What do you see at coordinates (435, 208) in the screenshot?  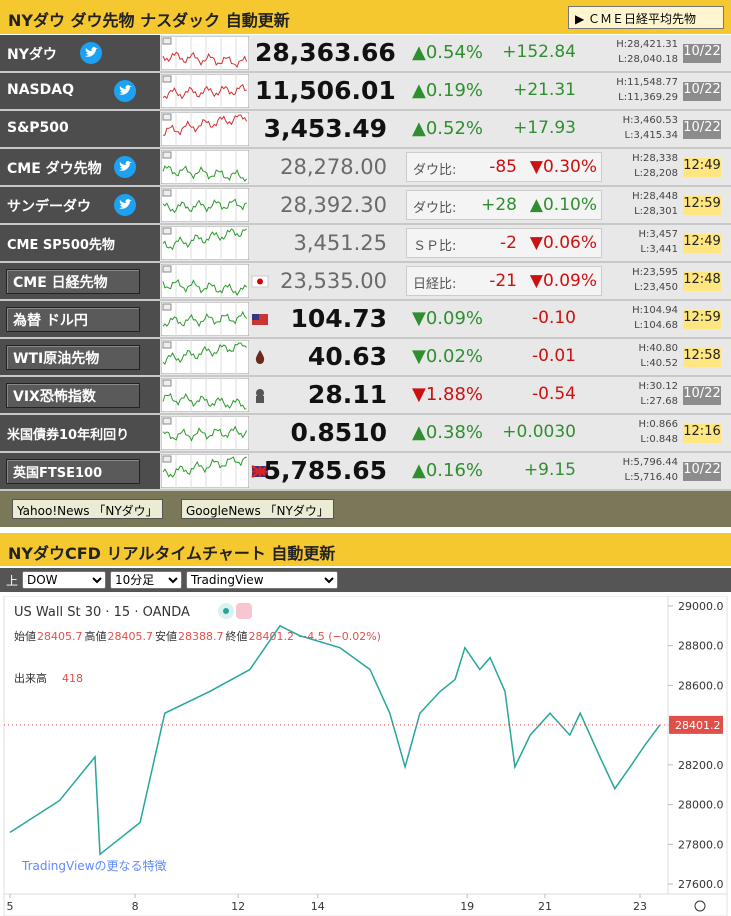 I see `compare-label: ダウ比:` at bounding box center [435, 208].